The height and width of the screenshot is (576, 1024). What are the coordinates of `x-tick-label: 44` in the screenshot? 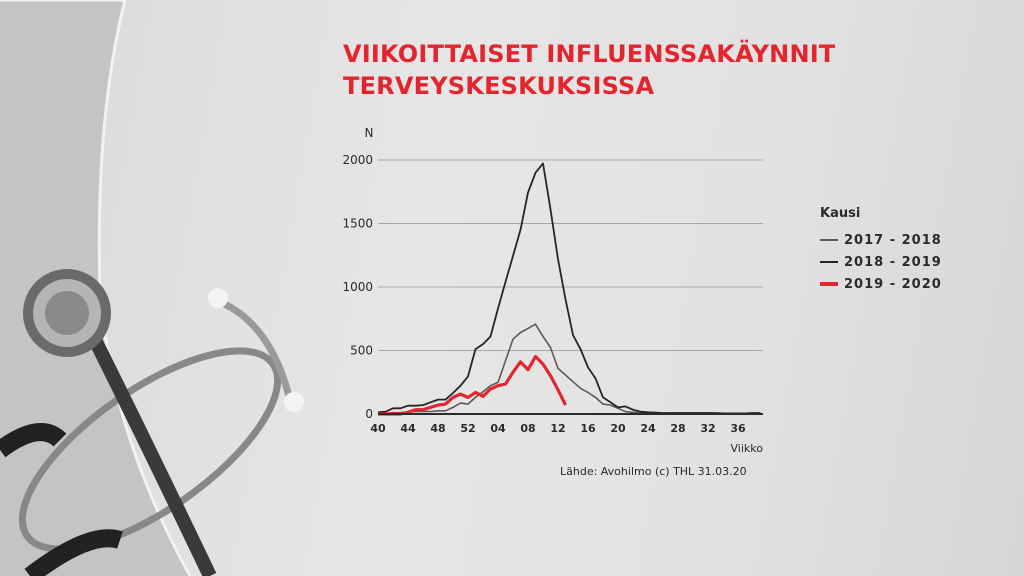 It's located at (408, 428).